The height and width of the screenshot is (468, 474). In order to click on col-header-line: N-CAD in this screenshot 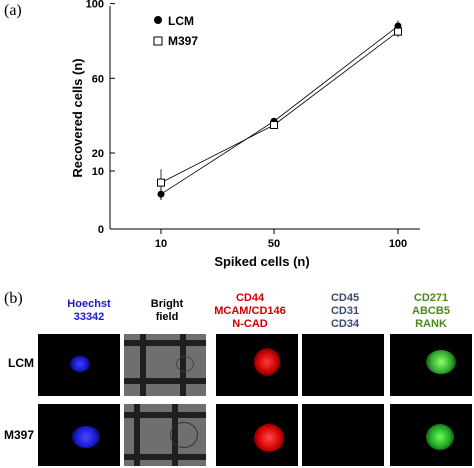, I will do `click(250, 324)`.